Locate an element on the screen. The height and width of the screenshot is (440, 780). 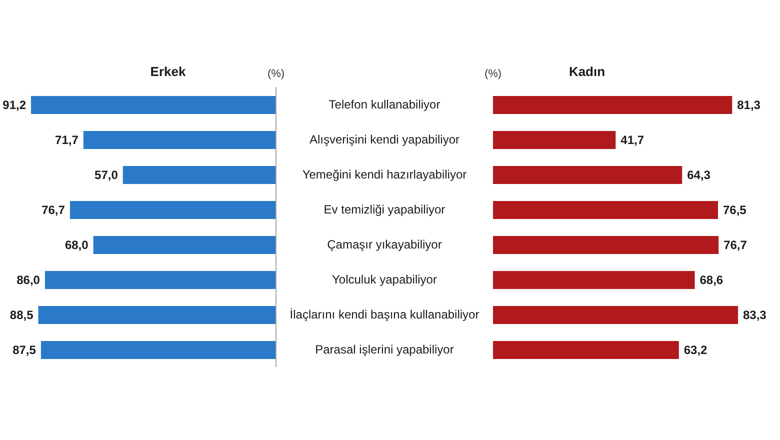
y-tick-label: Yolculuk yapabiliyor is located at coordinates (384, 279).